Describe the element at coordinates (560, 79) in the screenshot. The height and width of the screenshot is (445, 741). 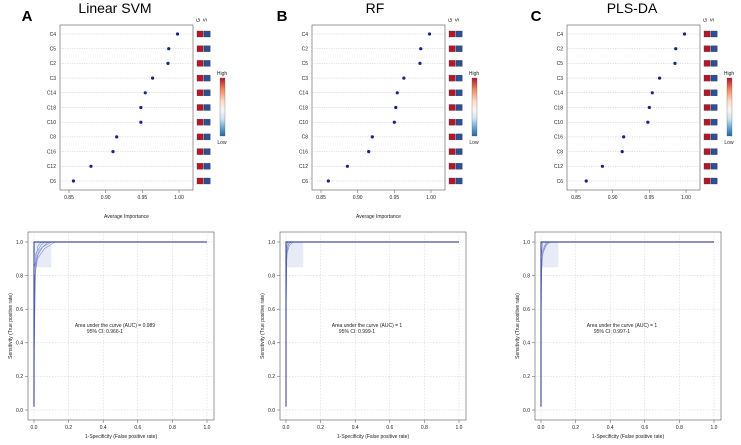
I see `feature-label: C3` at that location.